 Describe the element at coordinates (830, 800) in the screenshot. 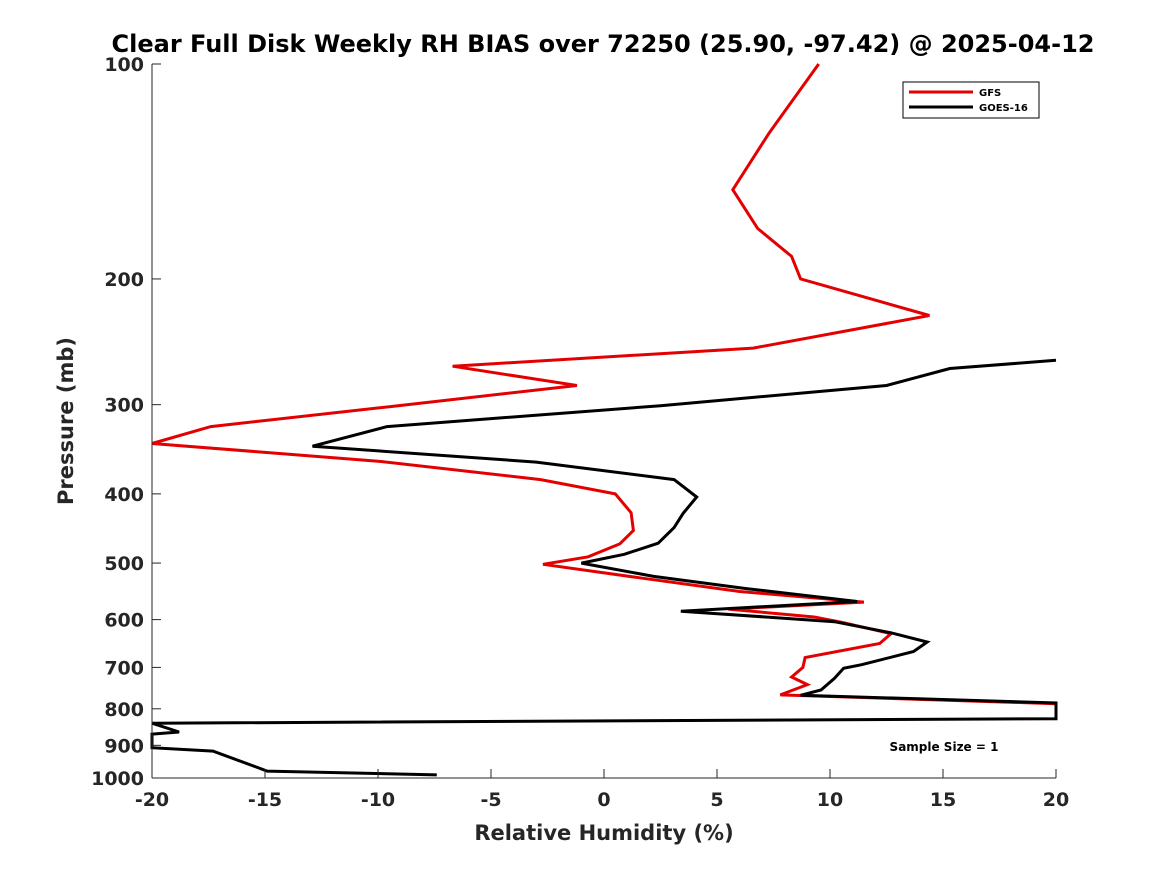

I see `x-tick-label: 10` at that location.